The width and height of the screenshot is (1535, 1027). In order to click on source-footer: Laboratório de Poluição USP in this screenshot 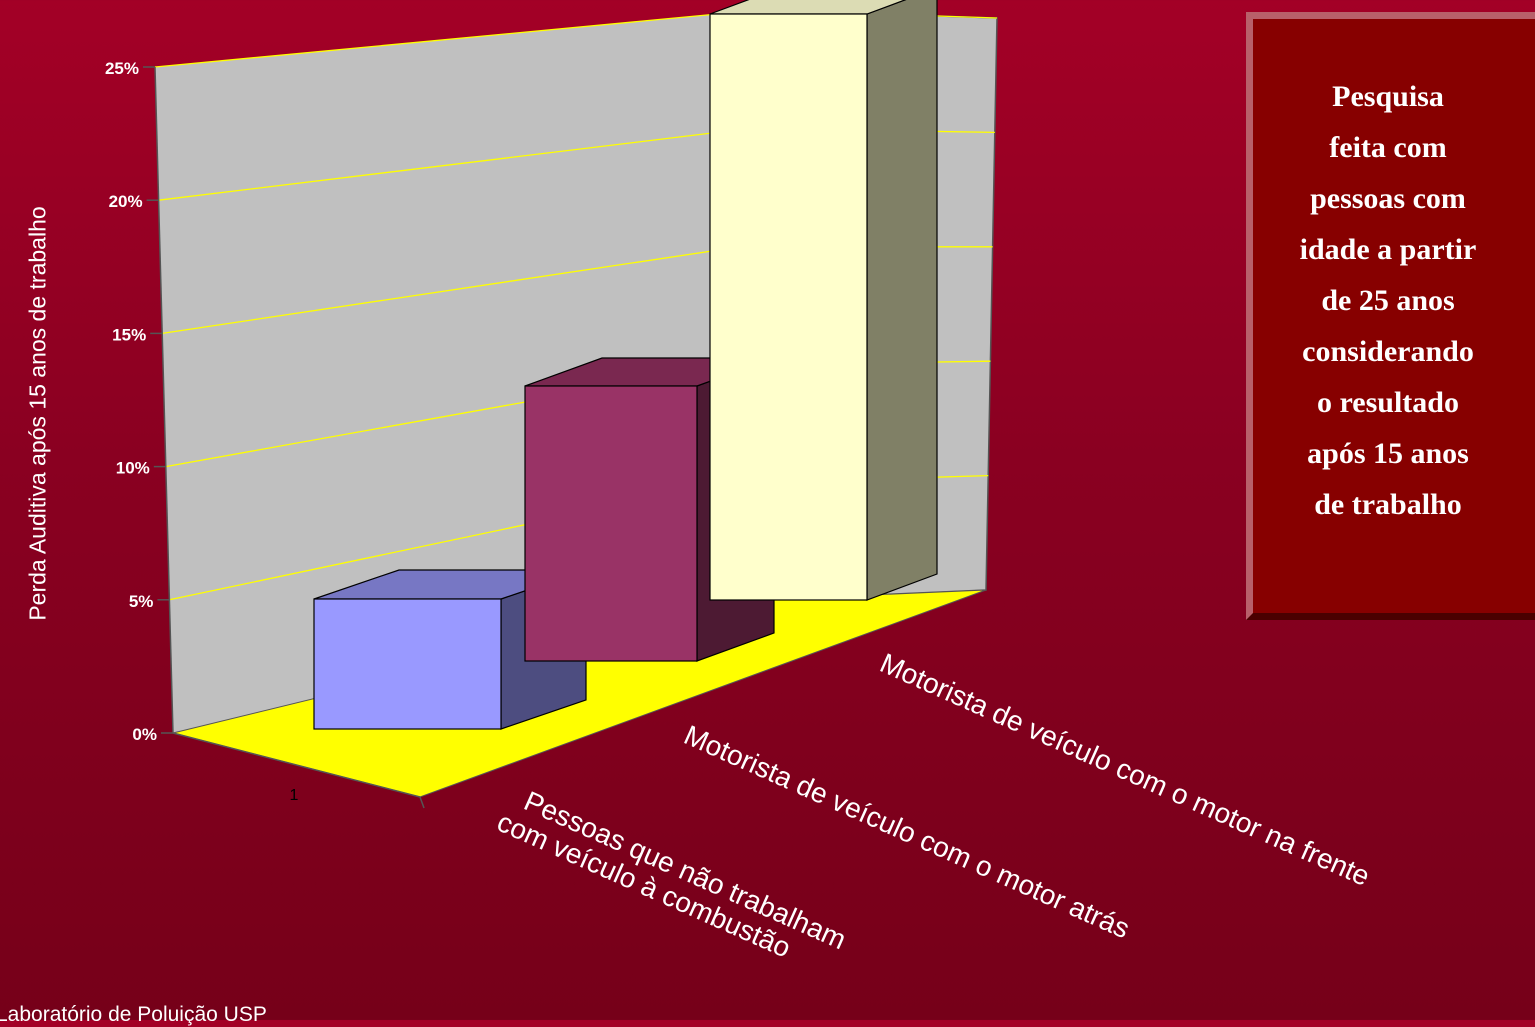, I will do `click(133, 1014)`.